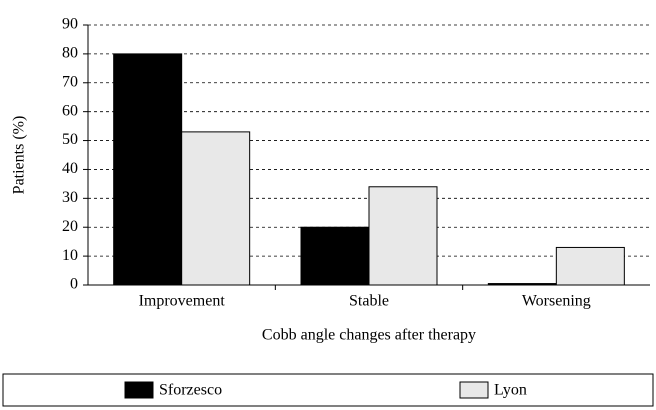 Image resolution: width=656 pixels, height=410 pixels. Describe the element at coordinates (70, 226) in the screenshot. I see `y-tick-label: 20` at that location.